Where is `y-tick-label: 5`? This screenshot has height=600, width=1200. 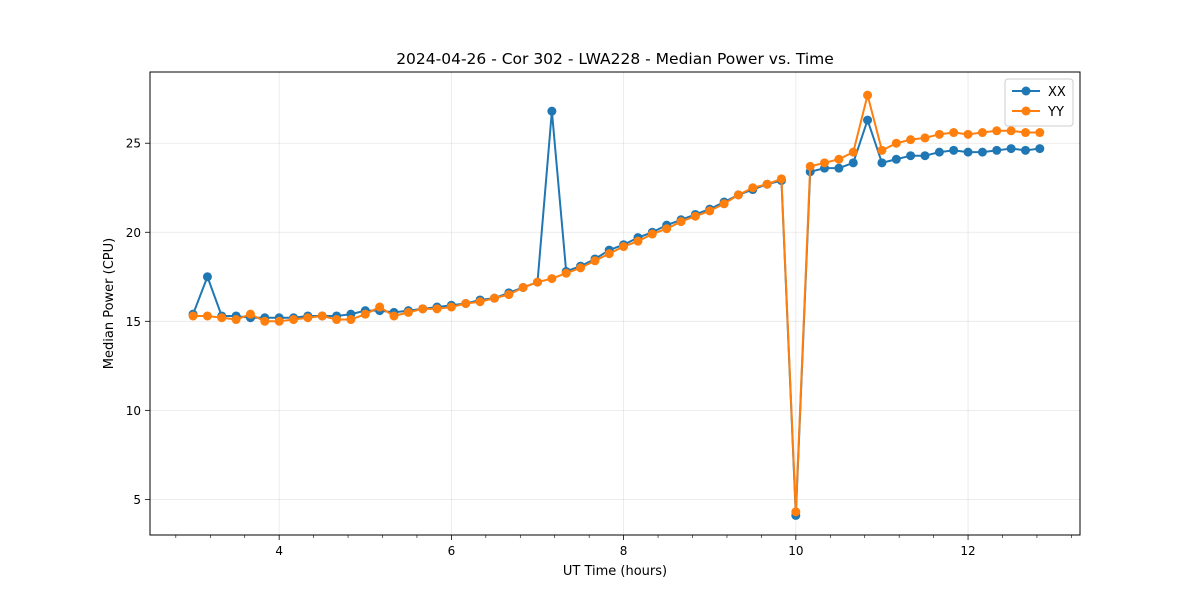
y-tick-label: 5 is located at coordinates (137, 500).